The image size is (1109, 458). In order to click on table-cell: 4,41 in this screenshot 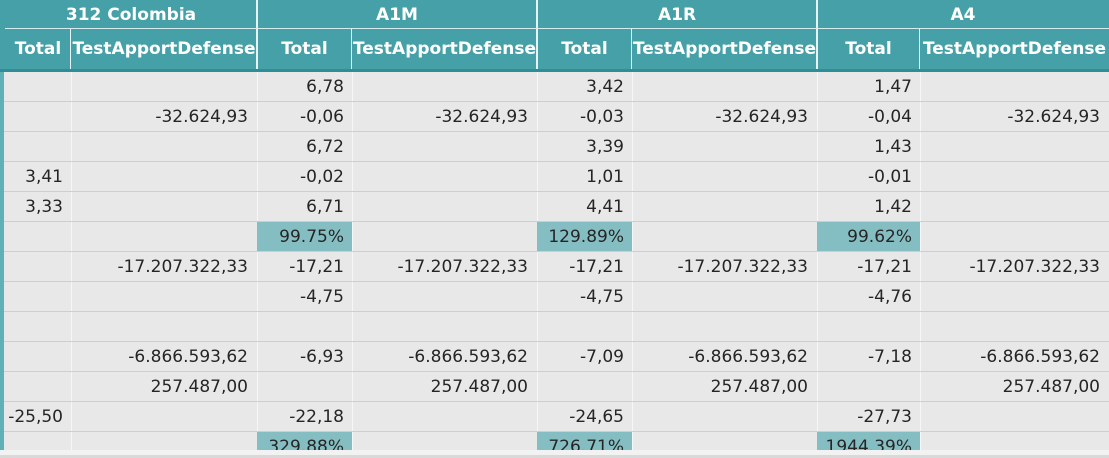, I will do `click(605, 206)`.